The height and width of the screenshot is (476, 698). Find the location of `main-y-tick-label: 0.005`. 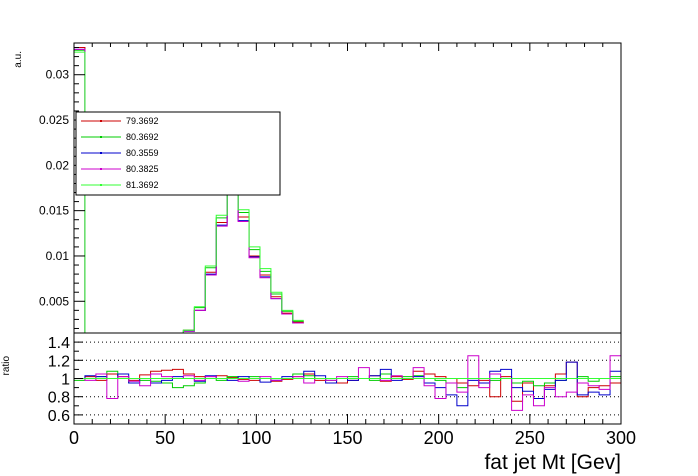

main-y-tick-label: 0.005 is located at coordinates (54, 301).